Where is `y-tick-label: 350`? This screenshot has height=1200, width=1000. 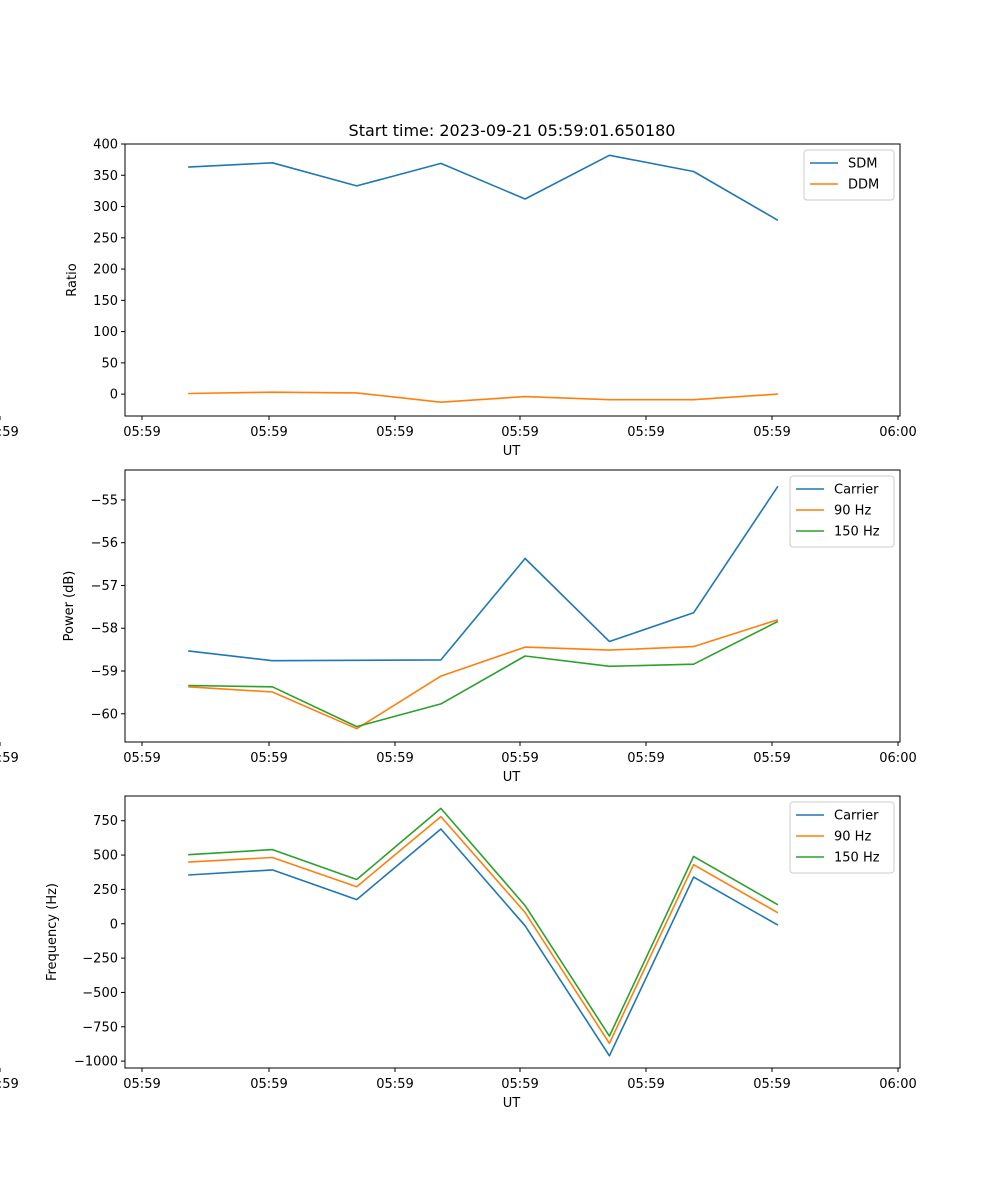 y-tick-label: 350 is located at coordinates (105, 176).